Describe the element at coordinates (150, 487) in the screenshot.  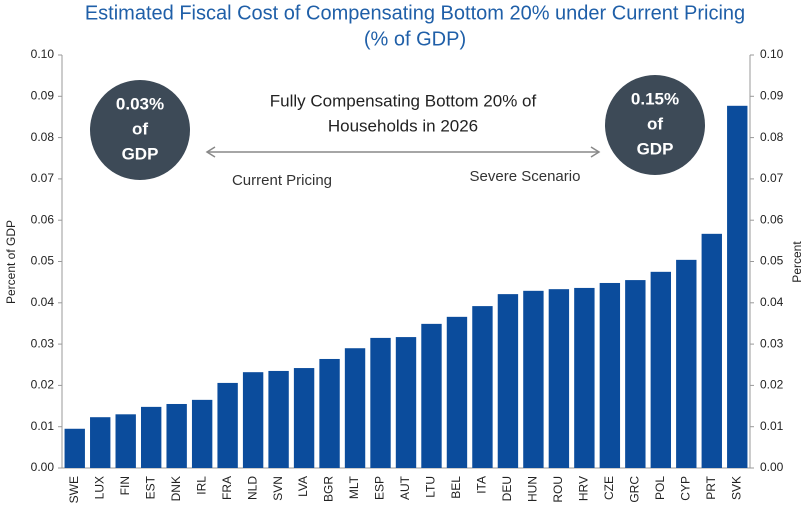
I see `x-tick-label: EST` at that location.